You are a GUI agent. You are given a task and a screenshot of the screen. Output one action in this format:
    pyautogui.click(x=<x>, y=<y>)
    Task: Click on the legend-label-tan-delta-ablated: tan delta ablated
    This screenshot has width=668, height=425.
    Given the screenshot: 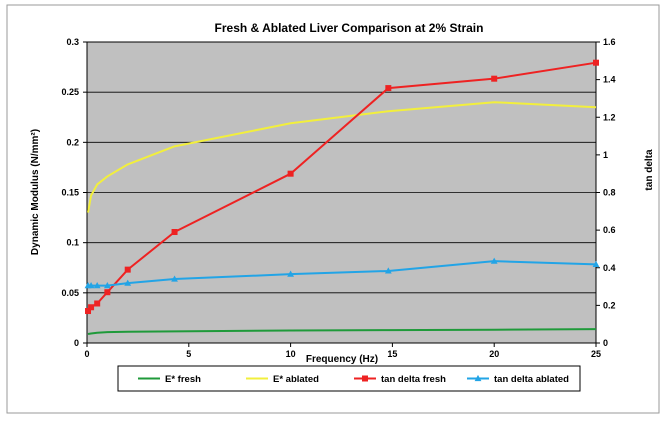 What is the action you would take?
    pyautogui.click(x=531, y=379)
    